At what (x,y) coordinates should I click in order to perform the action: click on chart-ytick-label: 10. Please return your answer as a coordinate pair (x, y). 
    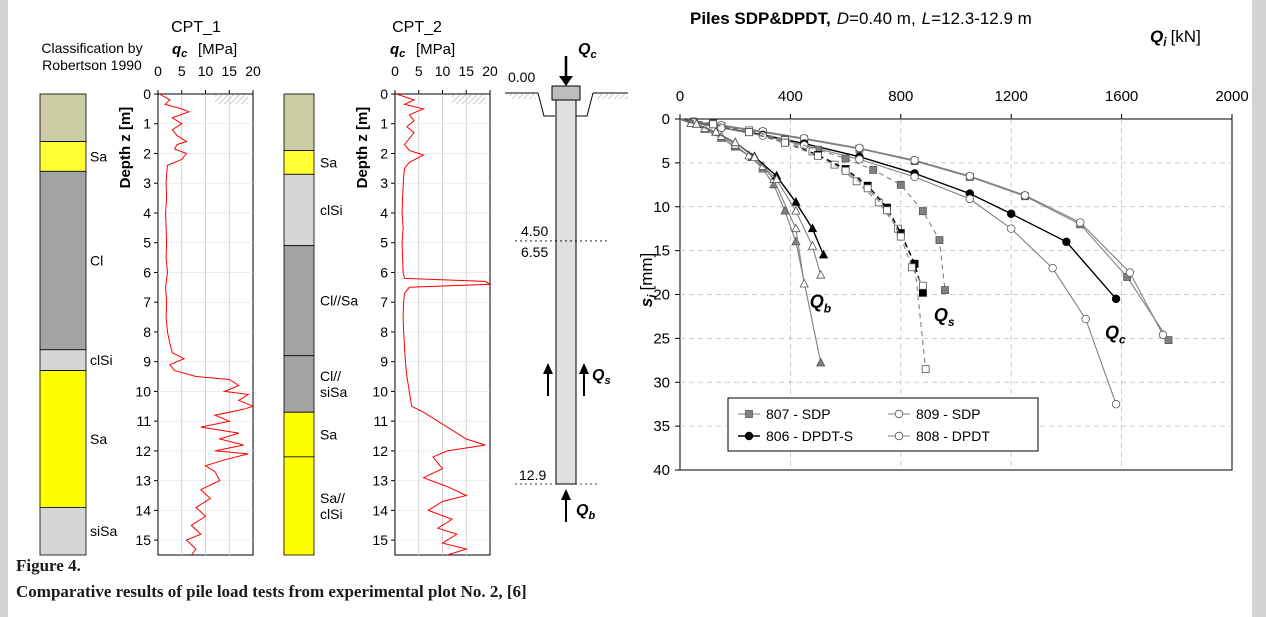
    Looking at the image, I should click on (661, 207).